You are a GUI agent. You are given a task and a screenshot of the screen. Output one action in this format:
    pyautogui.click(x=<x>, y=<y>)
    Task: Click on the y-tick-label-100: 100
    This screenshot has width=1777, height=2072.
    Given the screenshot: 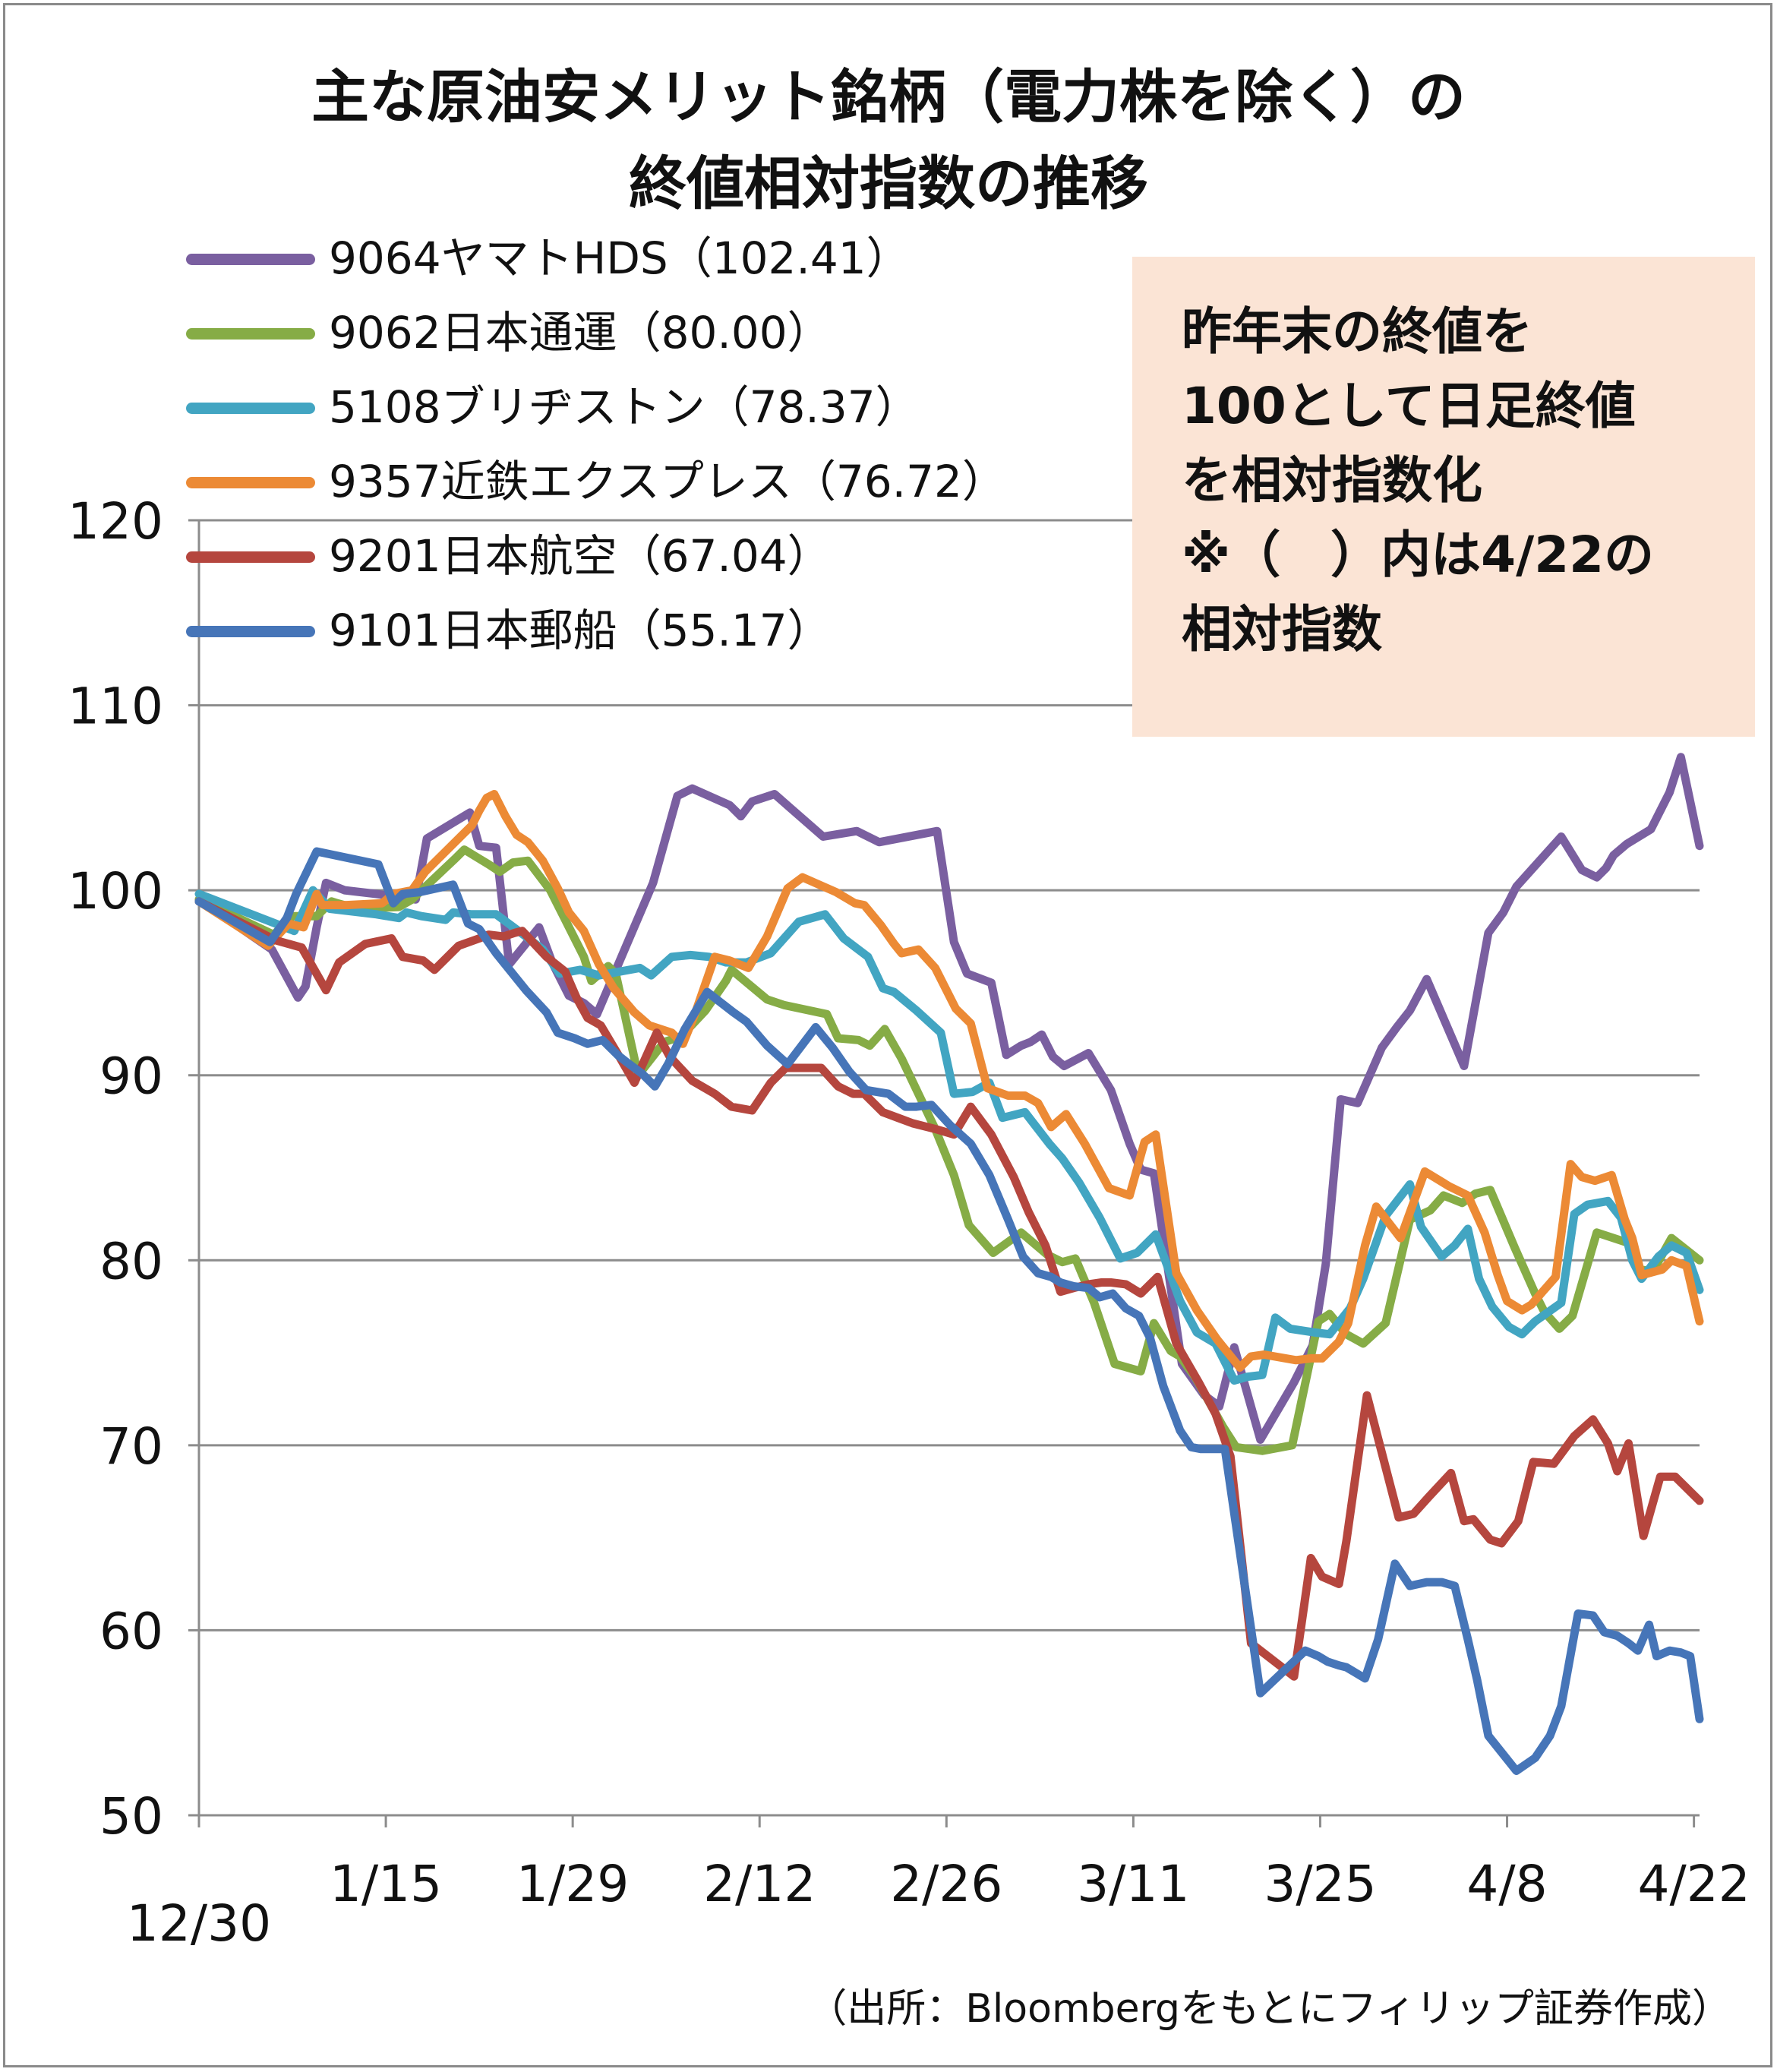 What is the action you would take?
    pyautogui.click(x=115, y=891)
    